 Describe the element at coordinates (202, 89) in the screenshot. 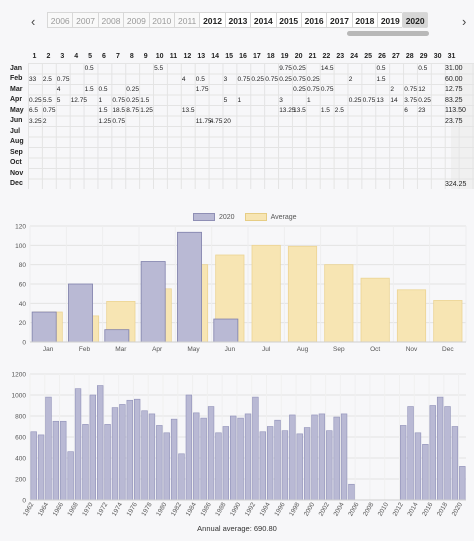

I see `day-value-cell: 1.75` at that location.